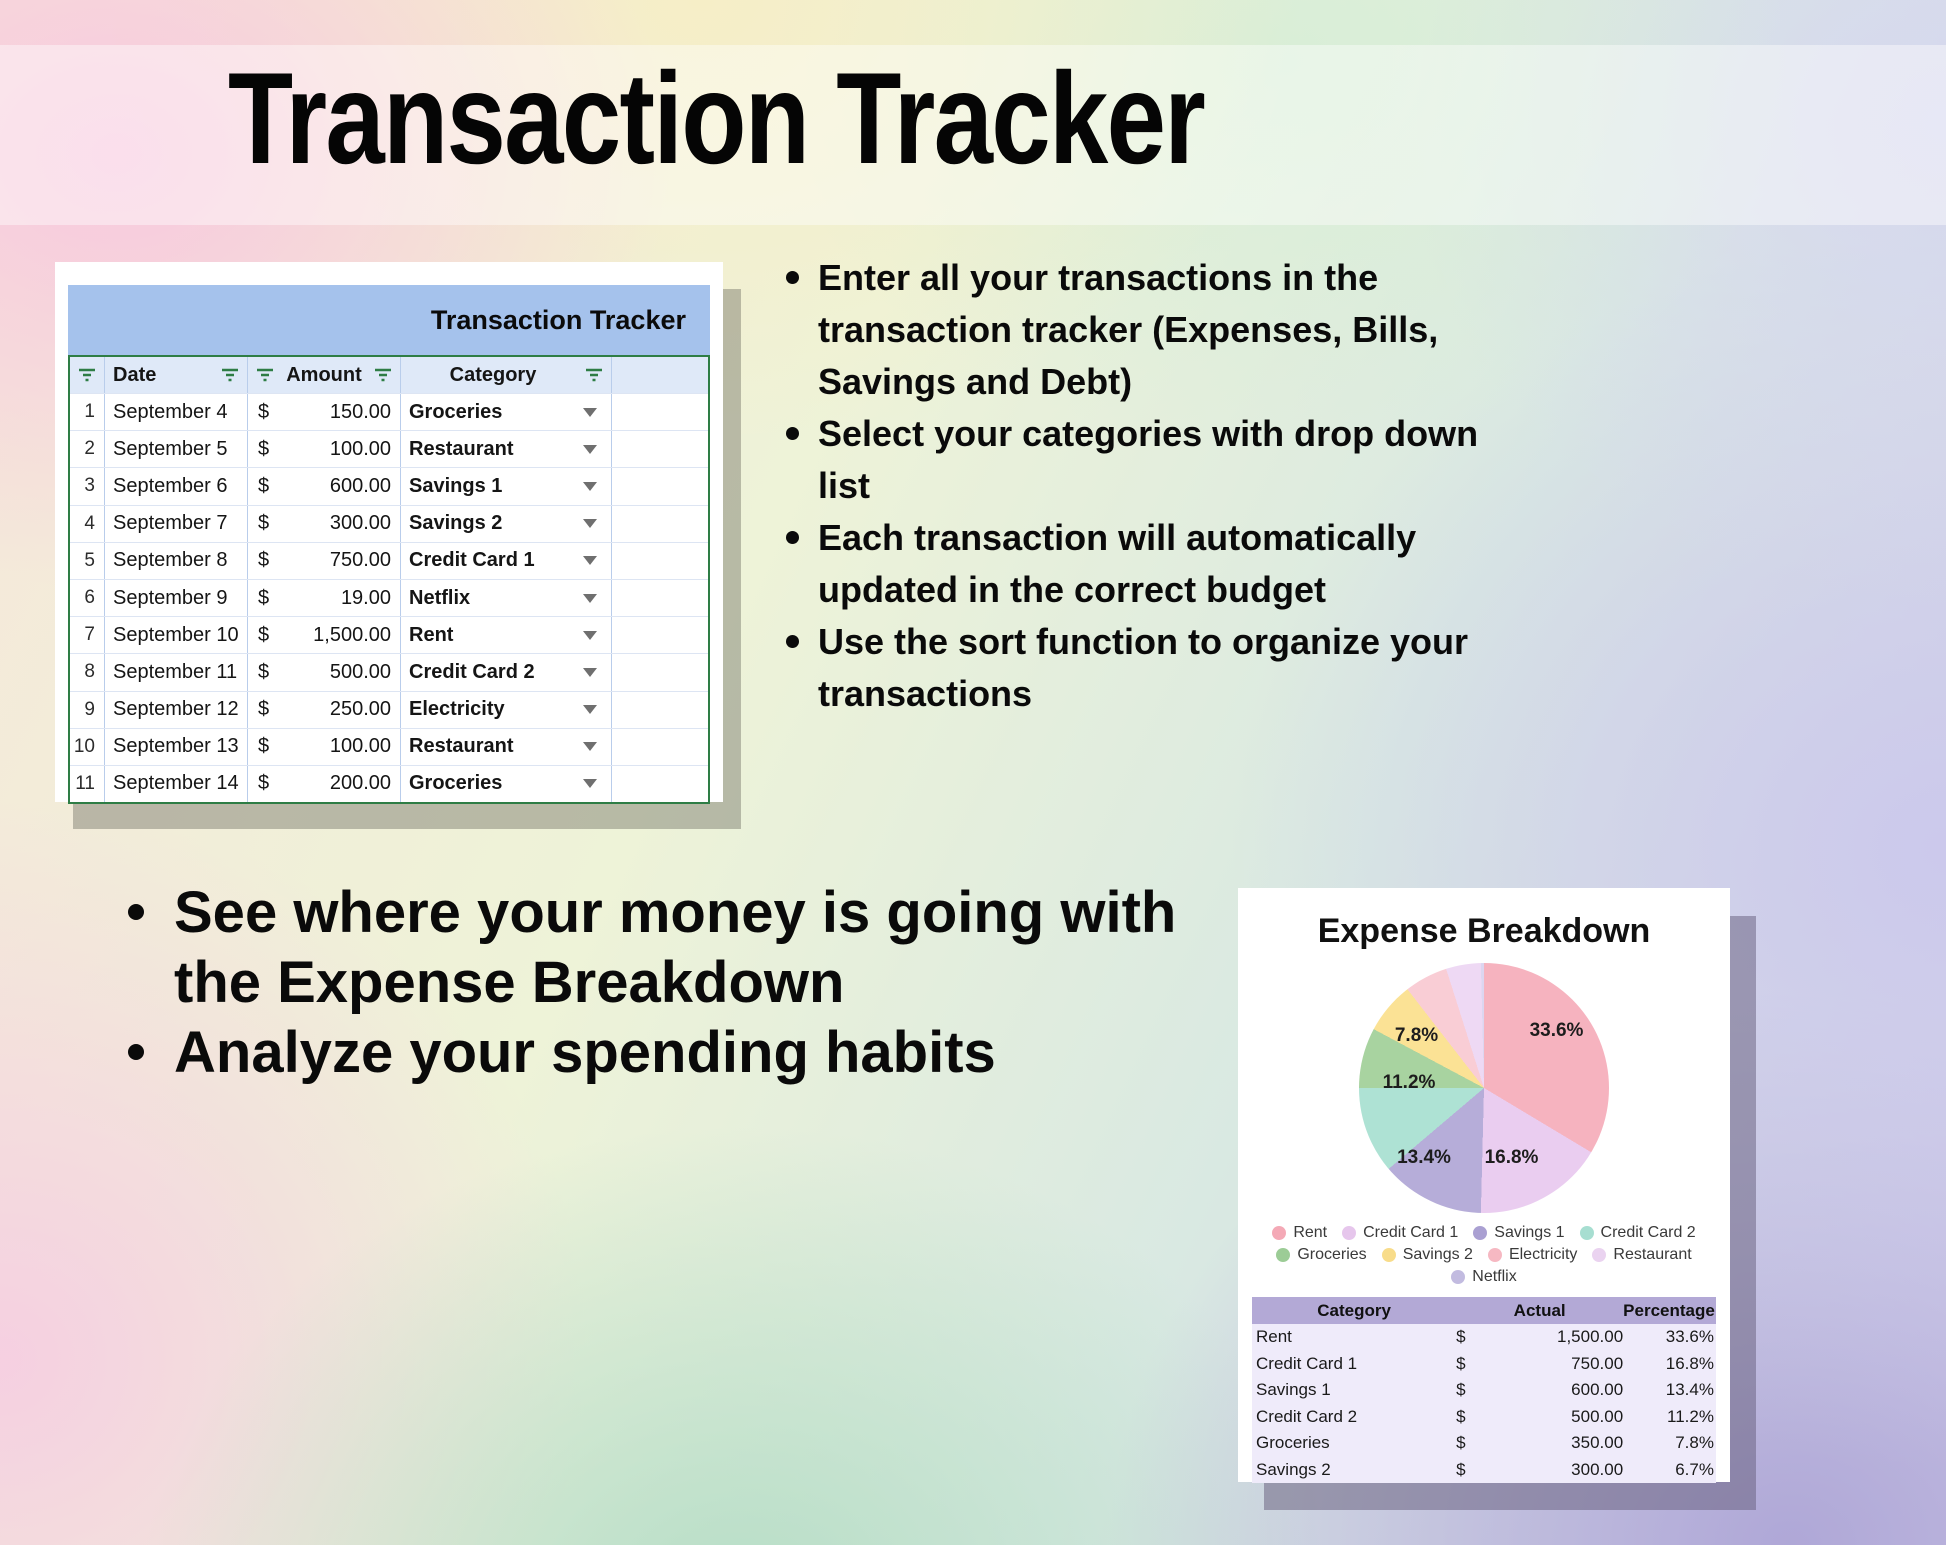 The image size is (1946, 1545). I want to click on transaction-row: 7 September 10 $ 1,500.00 Rent, so click(389, 635).